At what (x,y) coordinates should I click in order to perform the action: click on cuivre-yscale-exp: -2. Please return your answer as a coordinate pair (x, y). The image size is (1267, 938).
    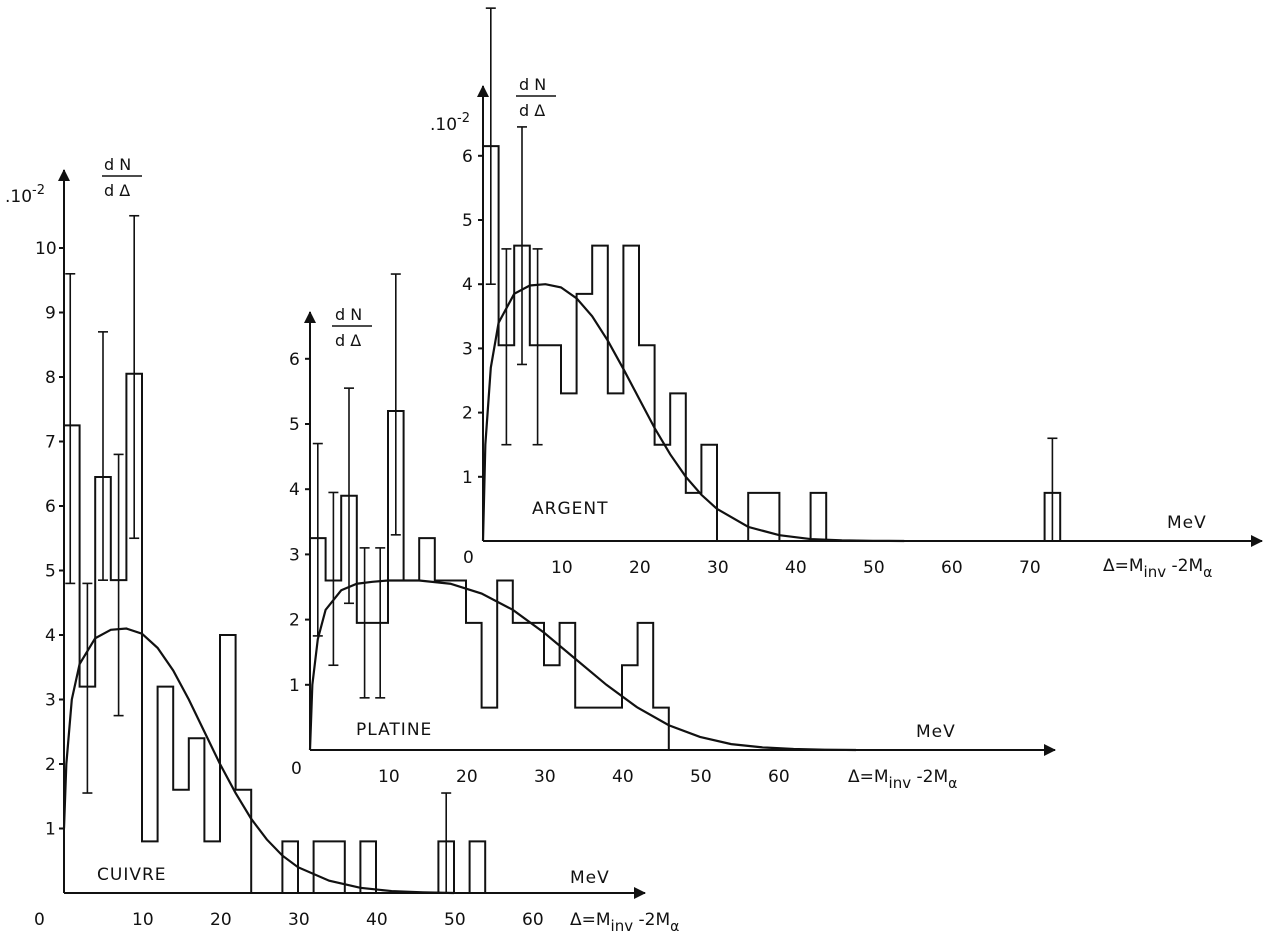
    Looking at the image, I should click on (38, 190).